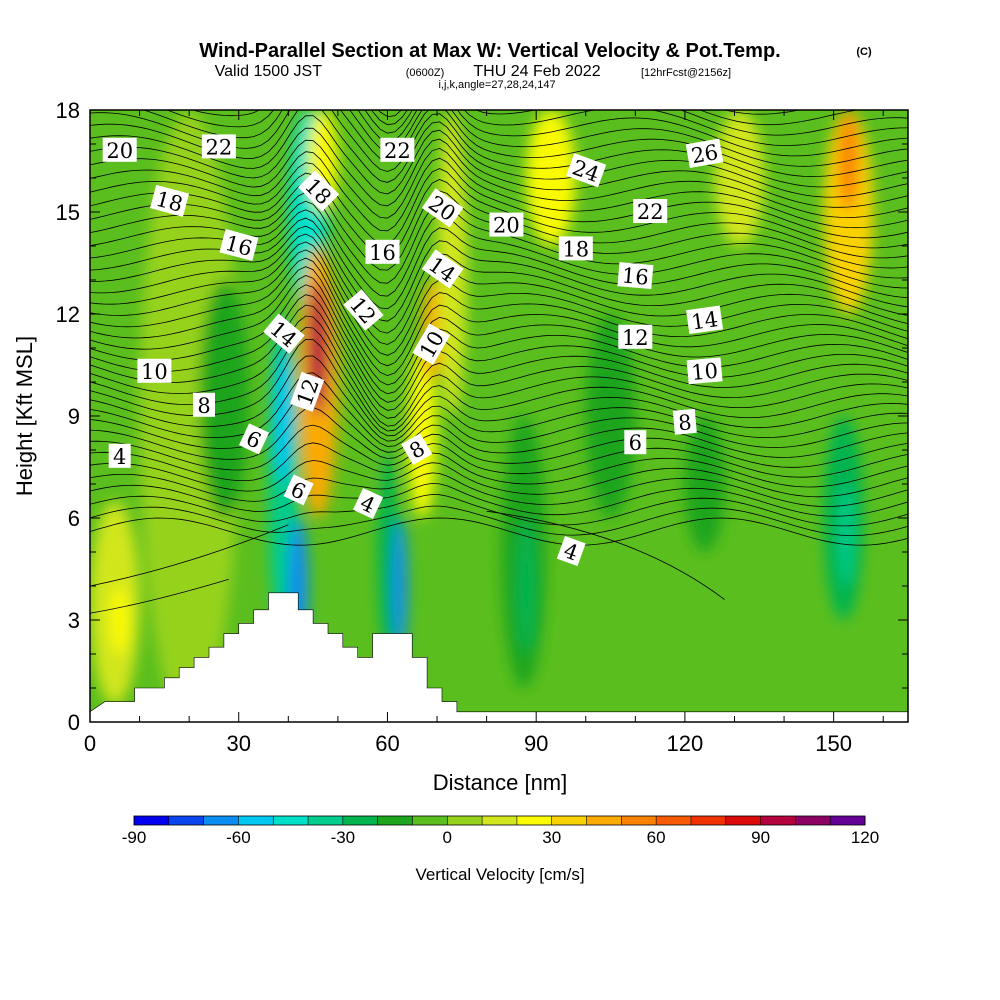 This screenshot has height=1000, width=1000. I want to click on contour-label: 10, so click(154, 371).